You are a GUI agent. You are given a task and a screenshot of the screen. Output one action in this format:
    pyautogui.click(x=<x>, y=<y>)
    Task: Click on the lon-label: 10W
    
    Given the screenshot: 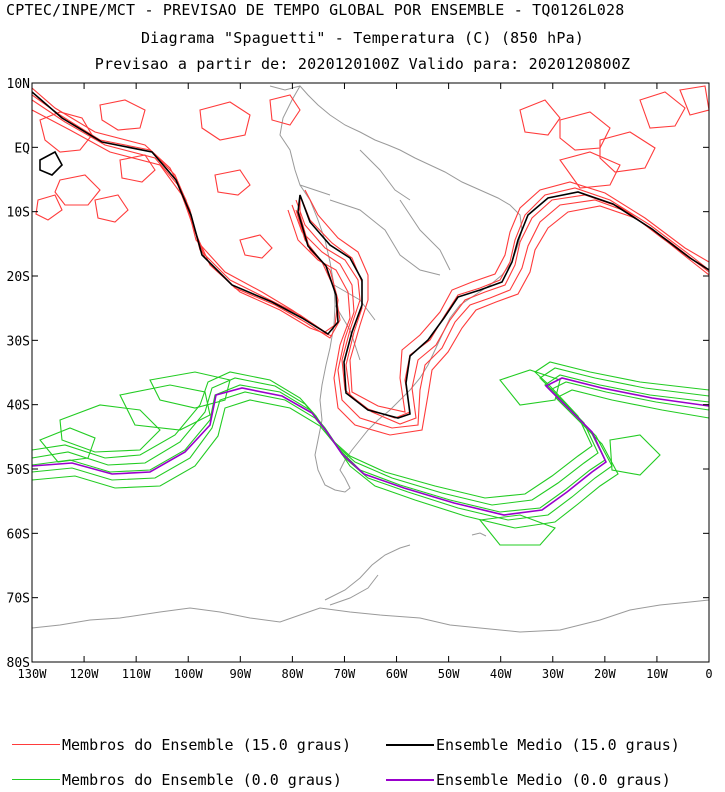 What is the action you would take?
    pyautogui.click(x=657, y=674)
    